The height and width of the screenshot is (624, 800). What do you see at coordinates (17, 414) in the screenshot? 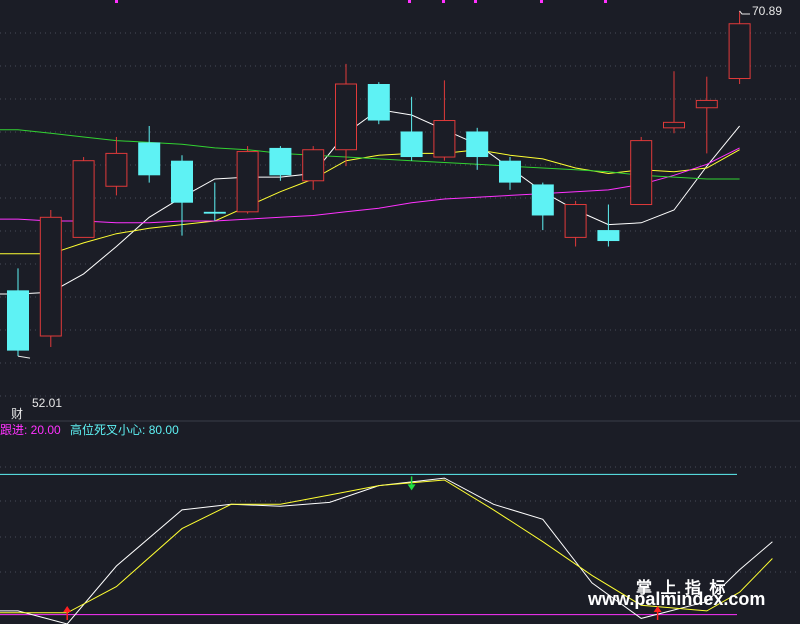
I see `candle-marker-label: 财` at bounding box center [17, 414].